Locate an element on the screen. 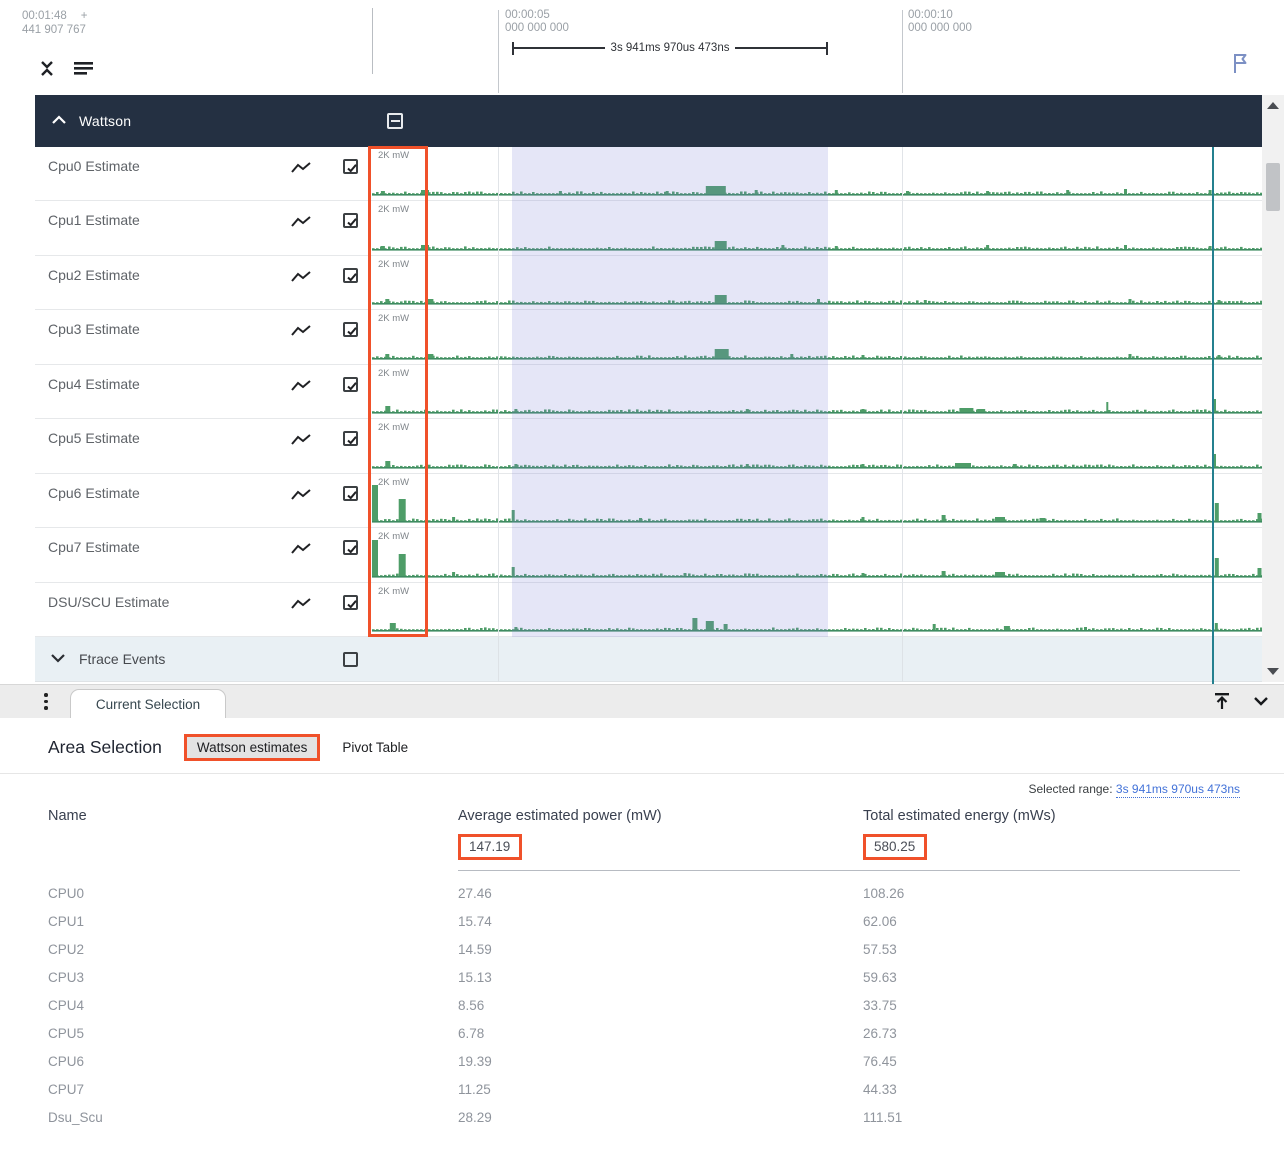 The image size is (1284, 1162). cell-total-energy: 44.33 is located at coordinates (880, 1089).